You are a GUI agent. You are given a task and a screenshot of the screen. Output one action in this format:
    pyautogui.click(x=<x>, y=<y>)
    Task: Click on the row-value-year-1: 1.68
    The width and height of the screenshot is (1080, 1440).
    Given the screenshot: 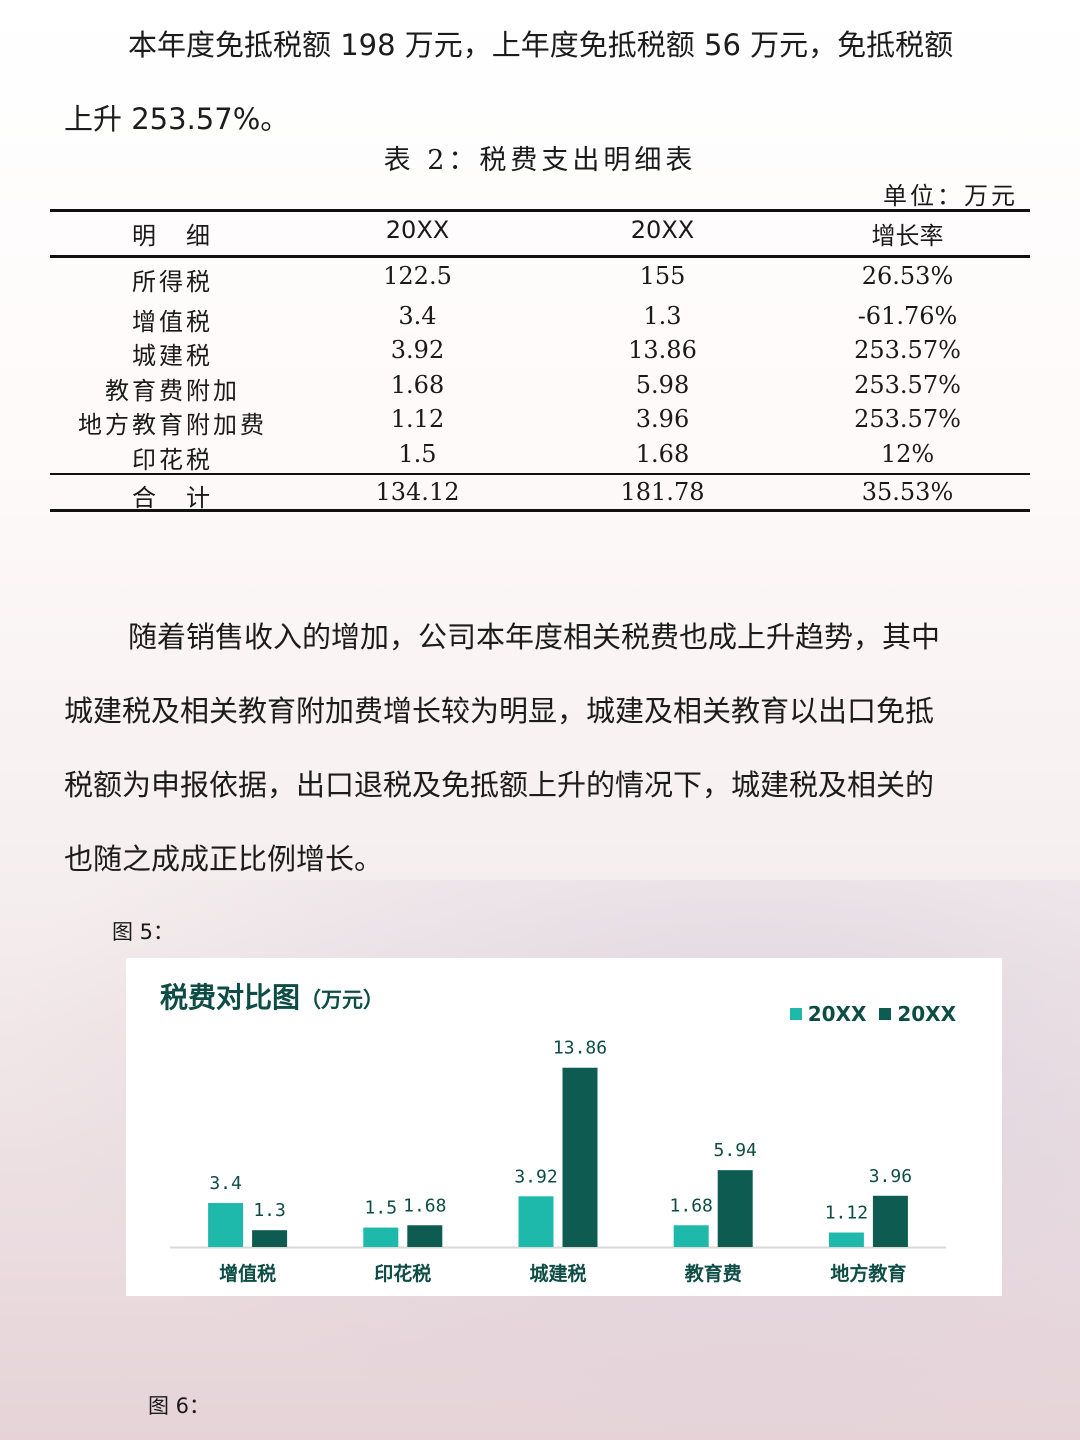 What is the action you would take?
    pyautogui.click(x=417, y=385)
    